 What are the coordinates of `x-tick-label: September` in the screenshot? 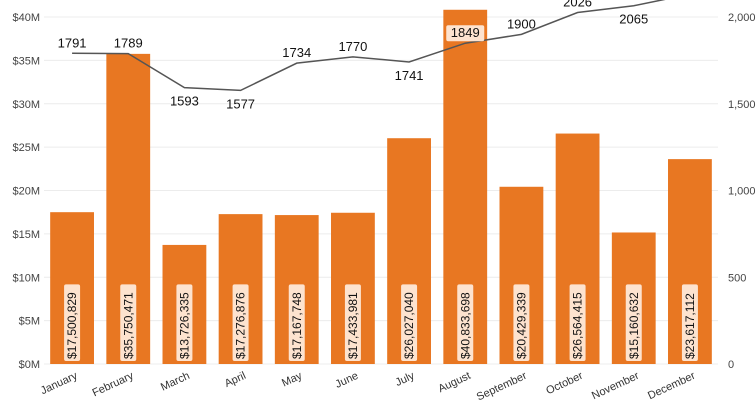 It's located at (502, 387).